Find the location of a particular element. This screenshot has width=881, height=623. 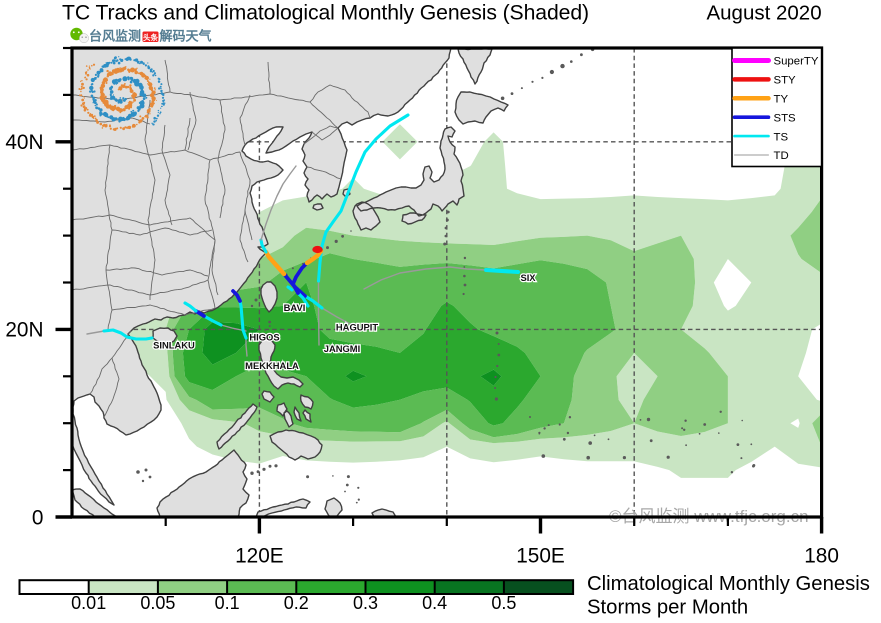

svg-text: 150E is located at coordinates (540, 556).